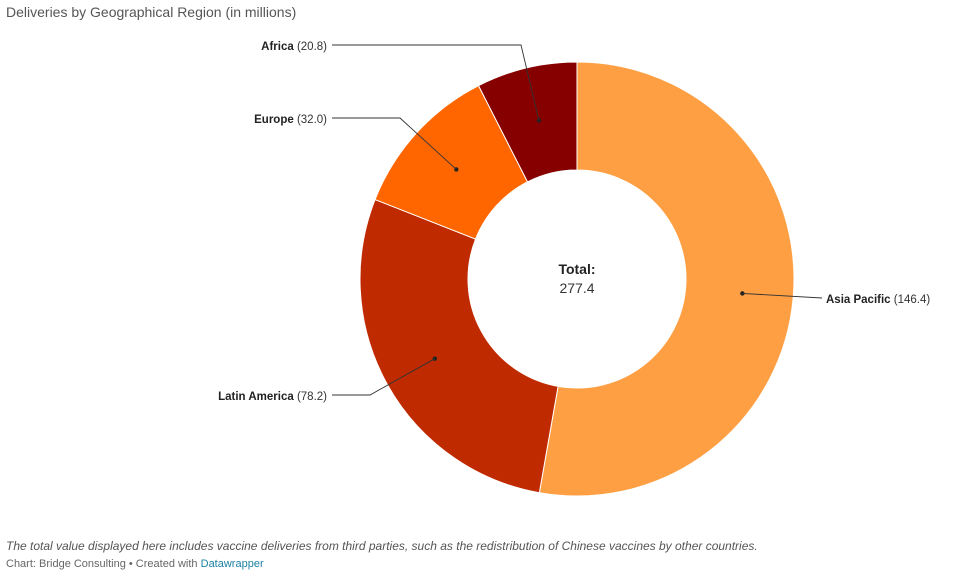 The image size is (956, 573). I want to click on slice-label-latin-america: Latin America (78.2), so click(272, 397).